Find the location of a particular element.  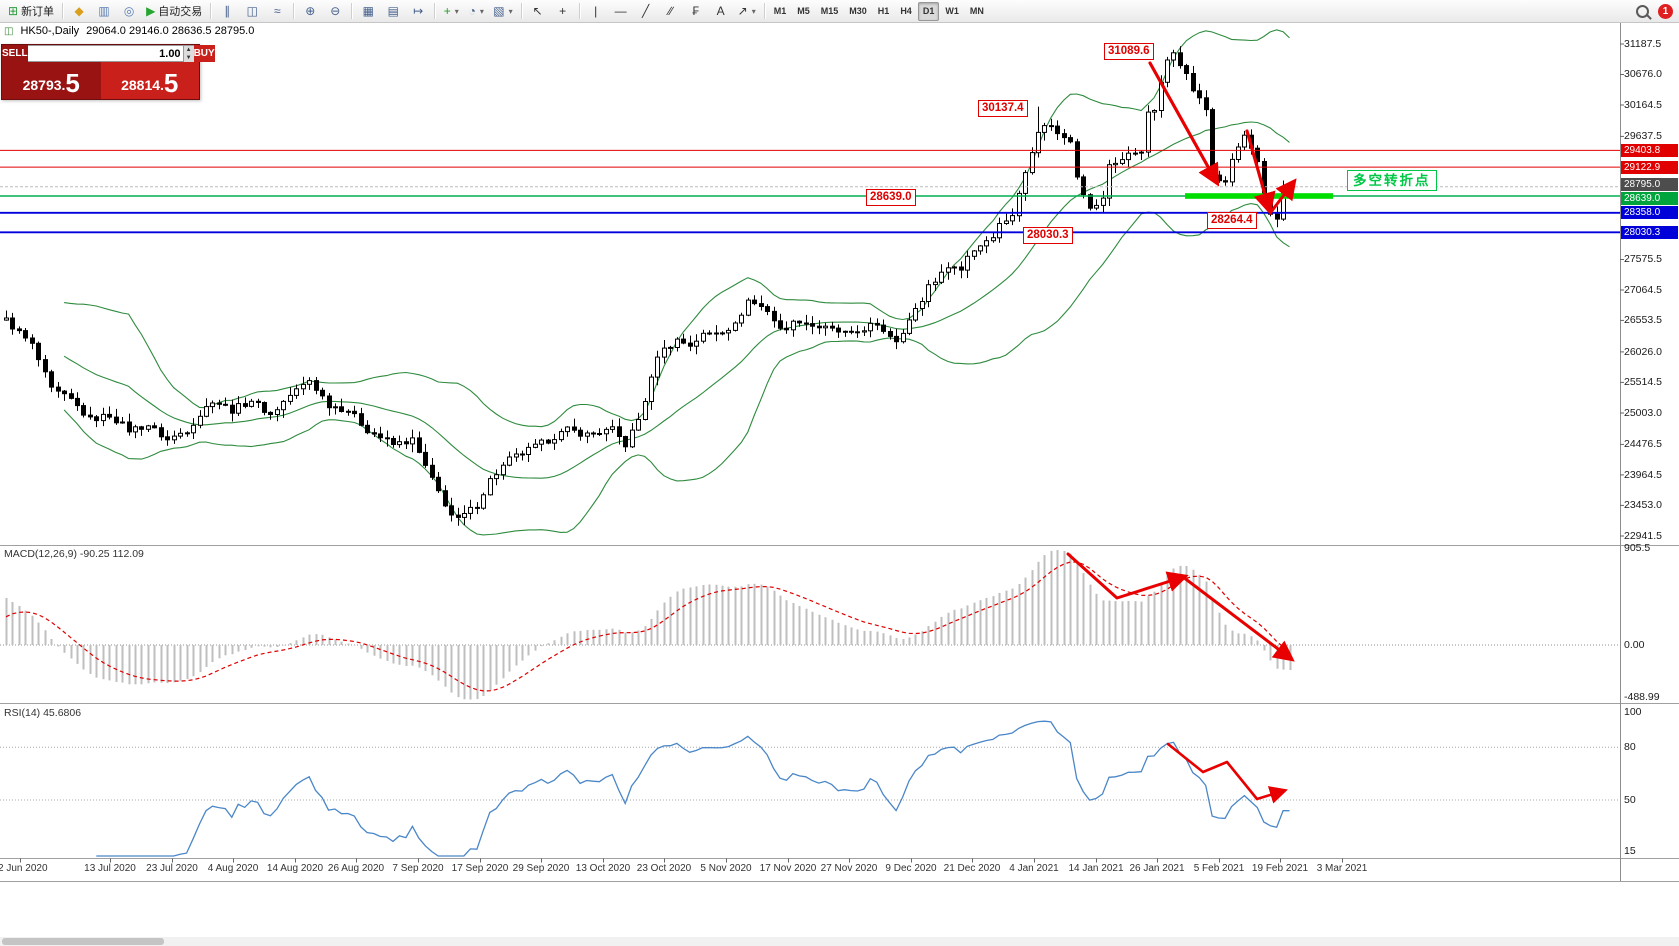

zoom-in-button: ⊕ is located at coordinates (310, 11).